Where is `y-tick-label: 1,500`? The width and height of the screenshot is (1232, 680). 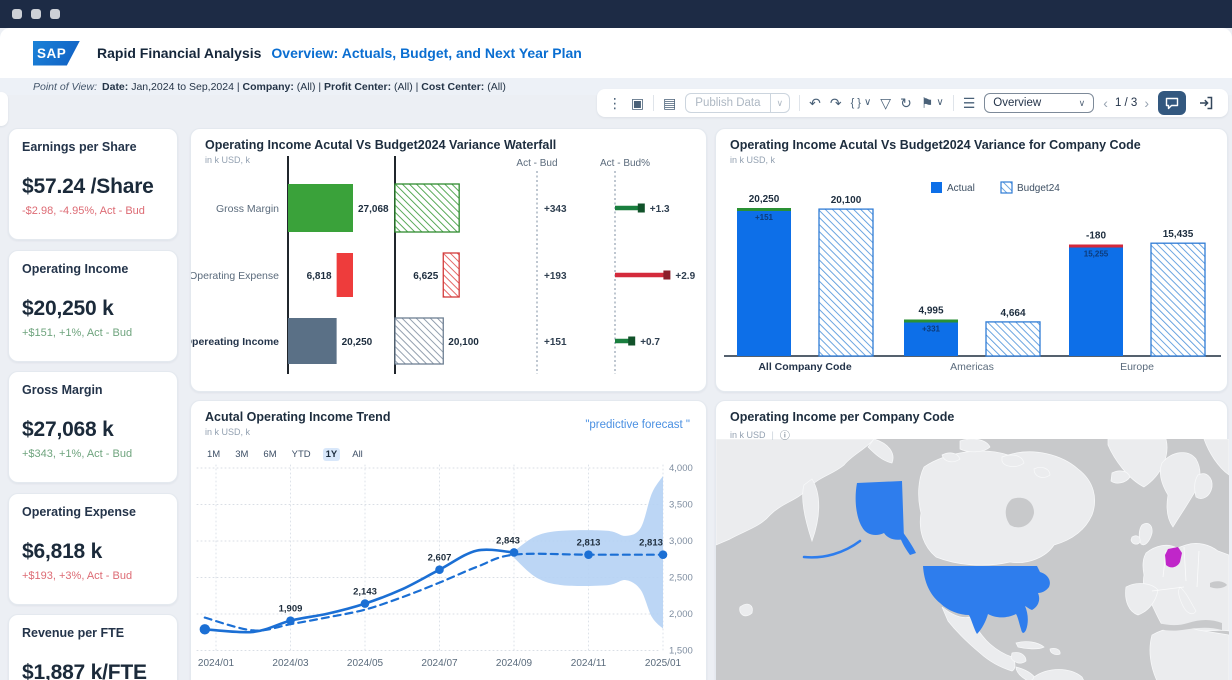
y-tick-label: 1,500 is located at coordinates (681, 651).